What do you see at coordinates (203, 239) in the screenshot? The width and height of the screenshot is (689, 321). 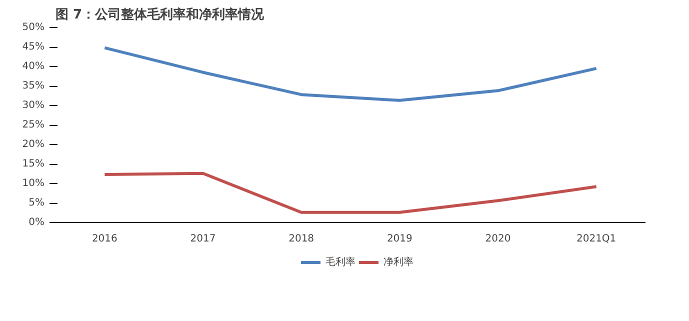 I see `x-tick-label: 2017` at bounding box center [203, 239].